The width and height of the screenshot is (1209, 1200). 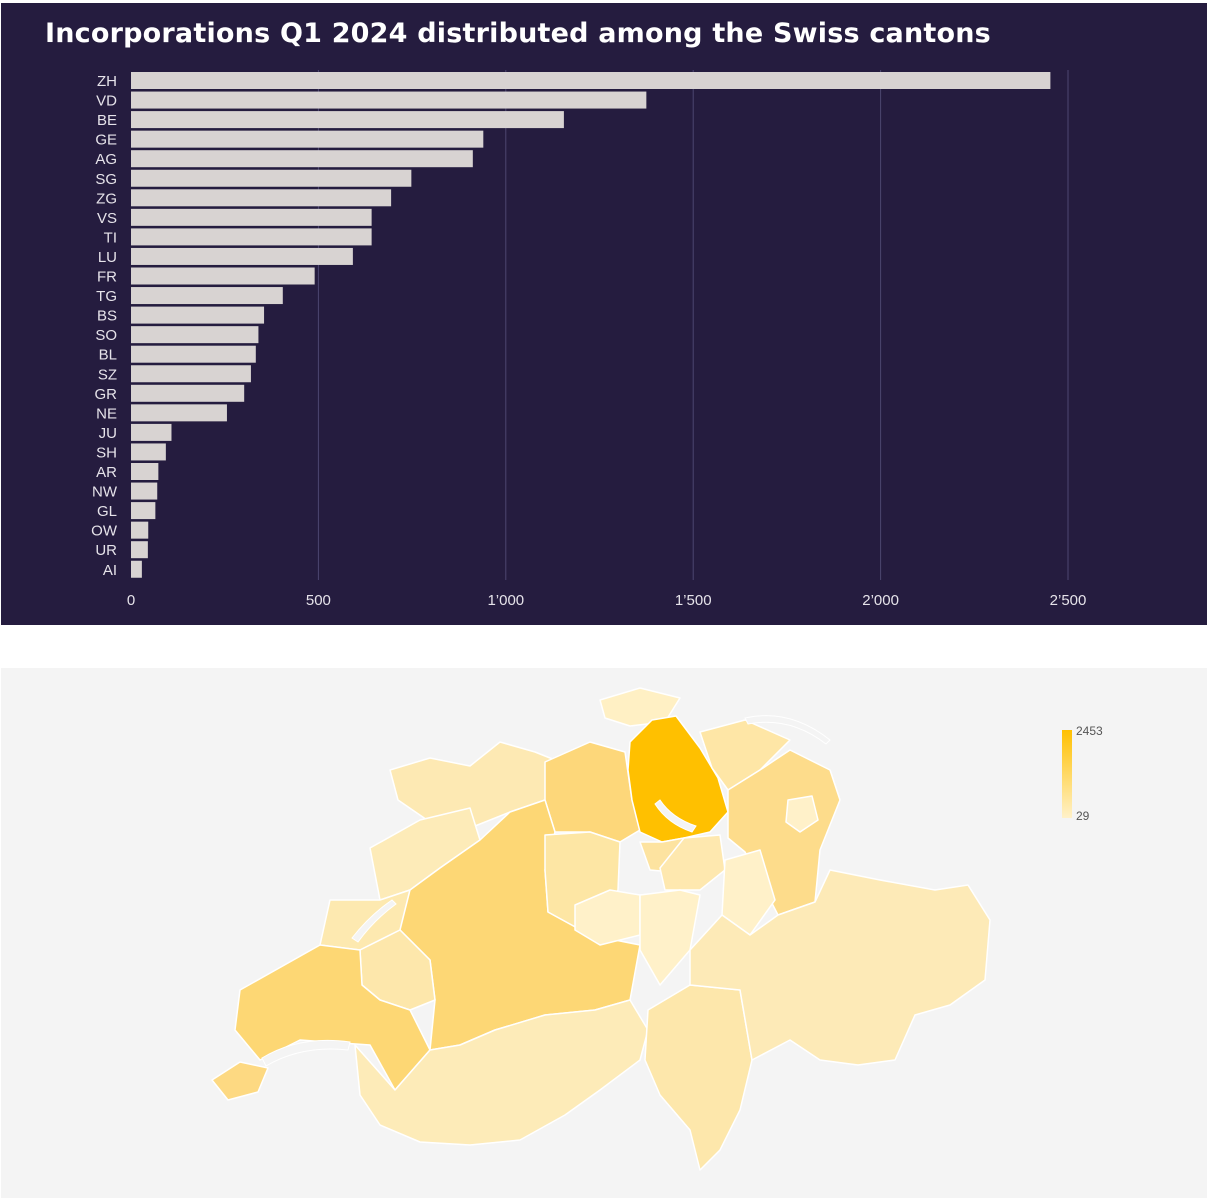 What do you see at coordinates (107, 277) in the screenshot?
I see `category-label-fr: FR` at bounding box center [107, 277].